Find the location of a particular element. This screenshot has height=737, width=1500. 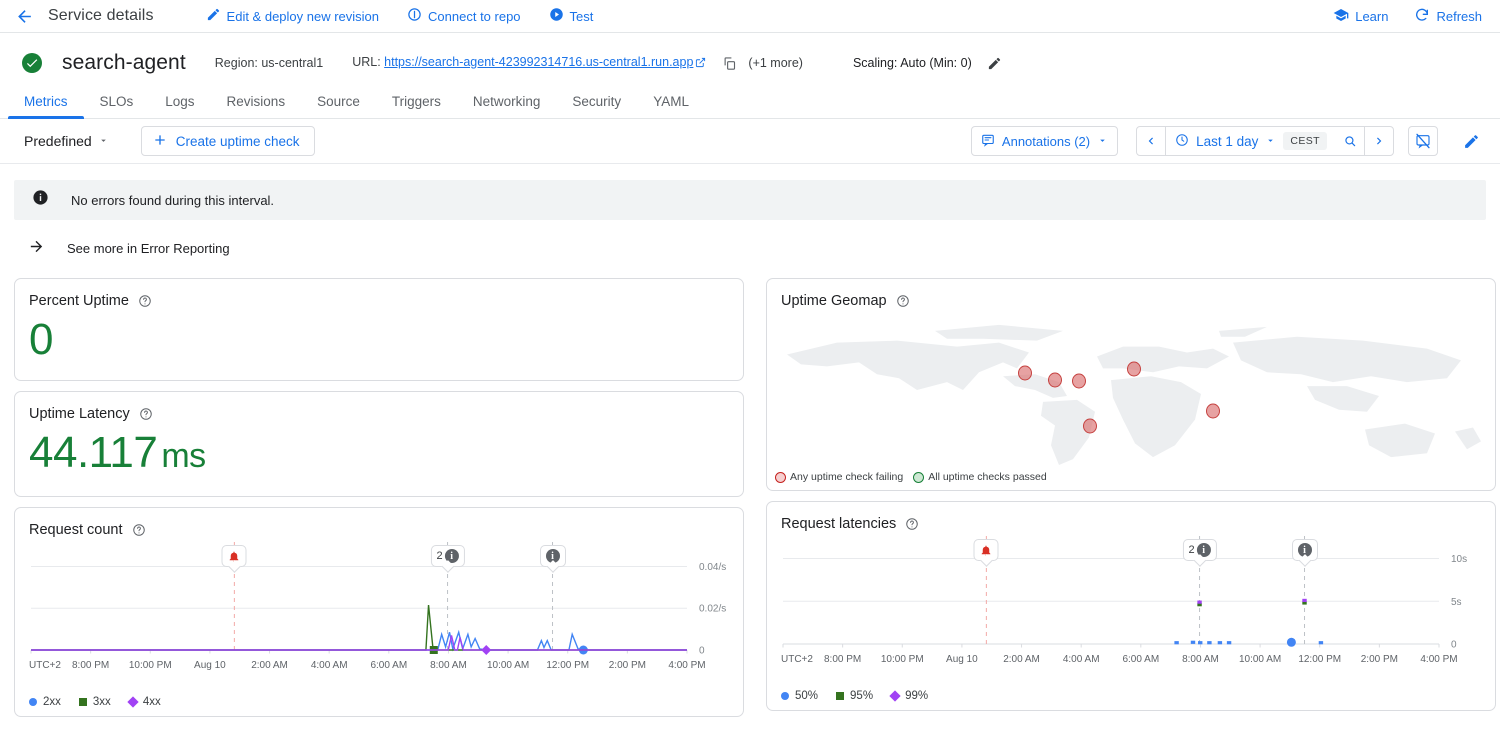

edit-dashboard-button is located at coordinates (1471, 141).